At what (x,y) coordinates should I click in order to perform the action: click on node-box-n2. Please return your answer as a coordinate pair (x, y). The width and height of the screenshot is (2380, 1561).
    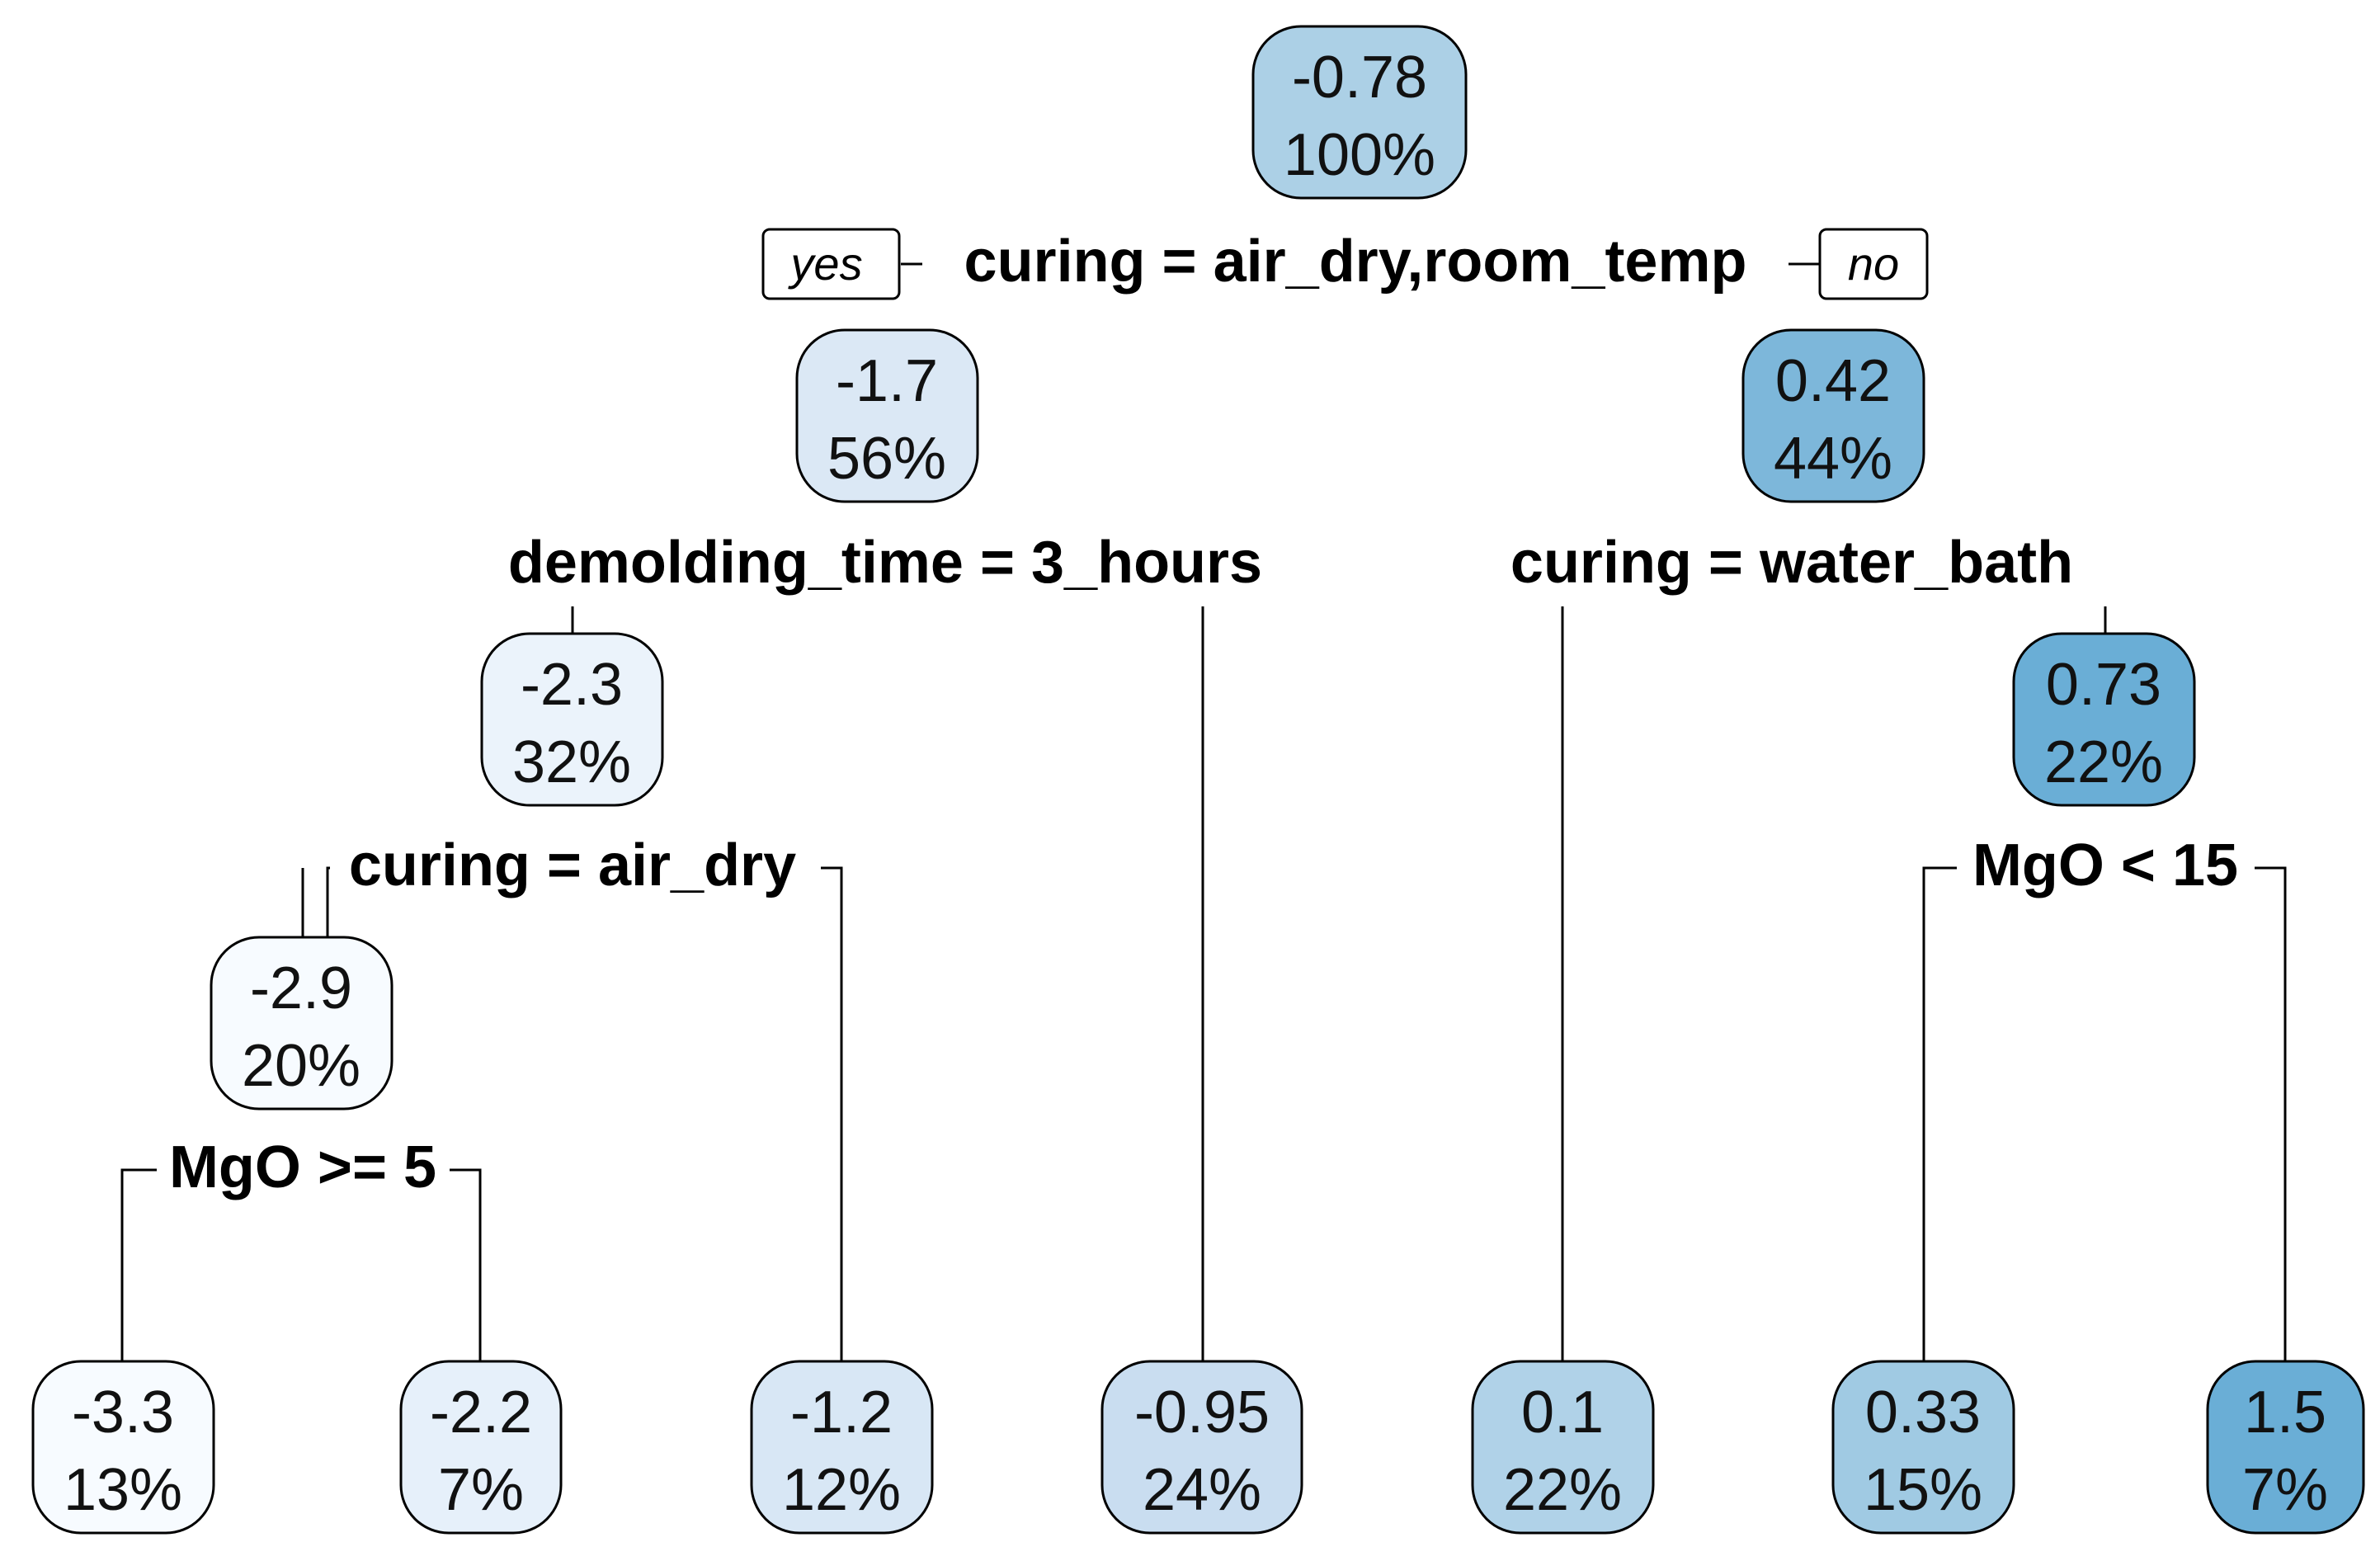
    Looking at the image, I should click on (887, 415).